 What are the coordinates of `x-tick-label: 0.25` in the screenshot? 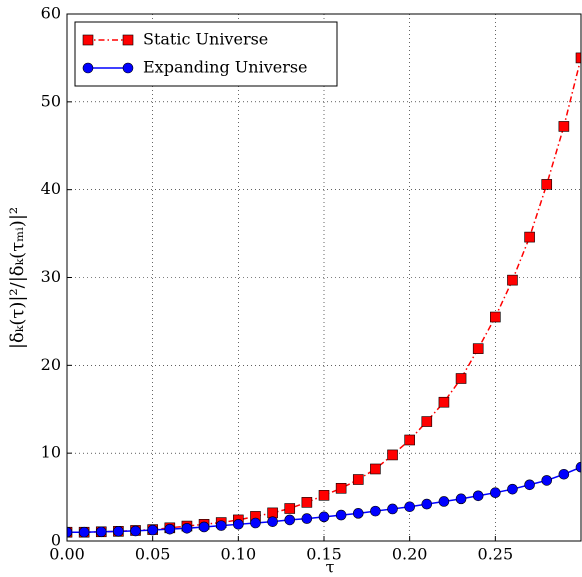 It's located at (496, 554).